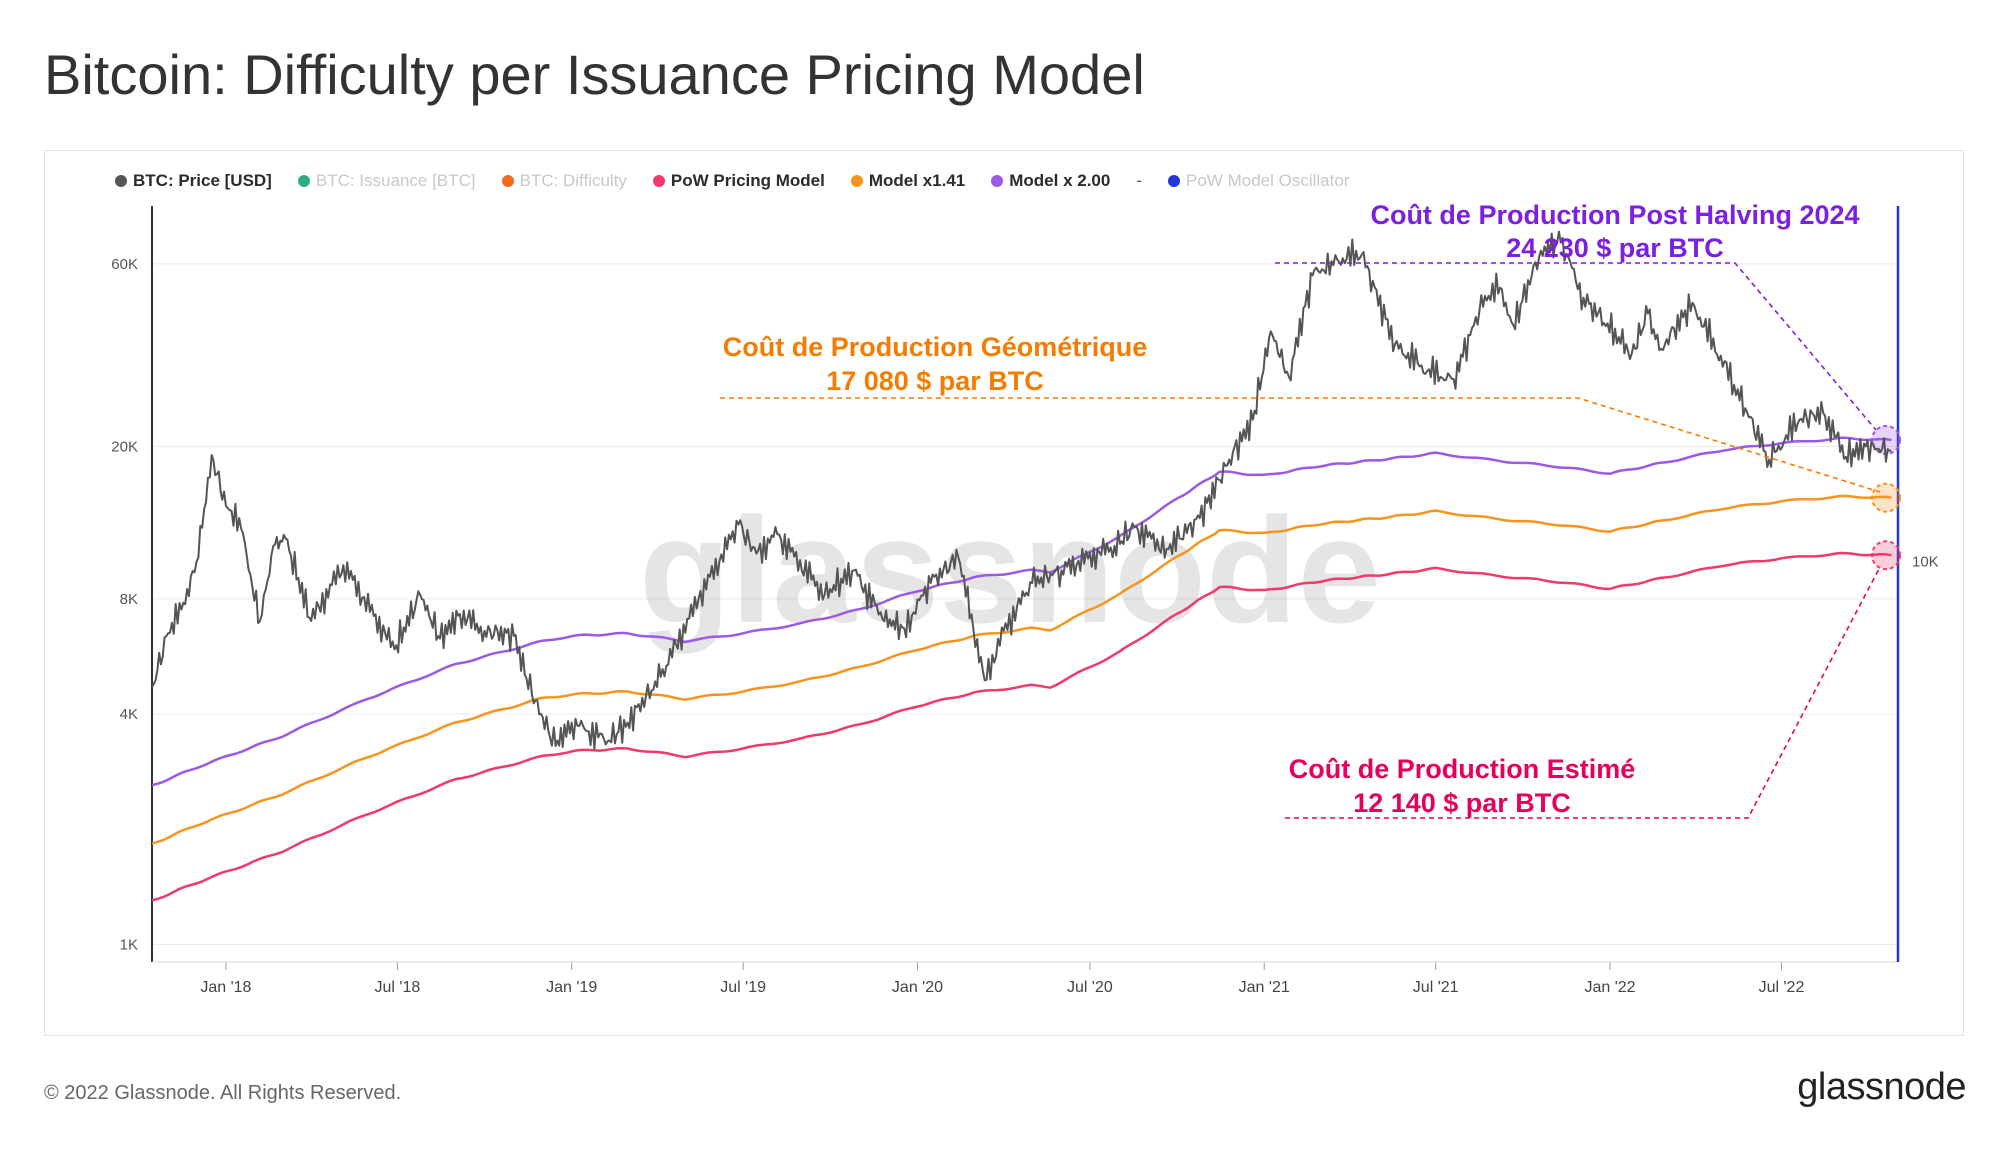 The image size is (2000, 1152). Describe the element at coordinates (124, 264) in the screenshot. I see `y-tick-label: 60K` at that location.